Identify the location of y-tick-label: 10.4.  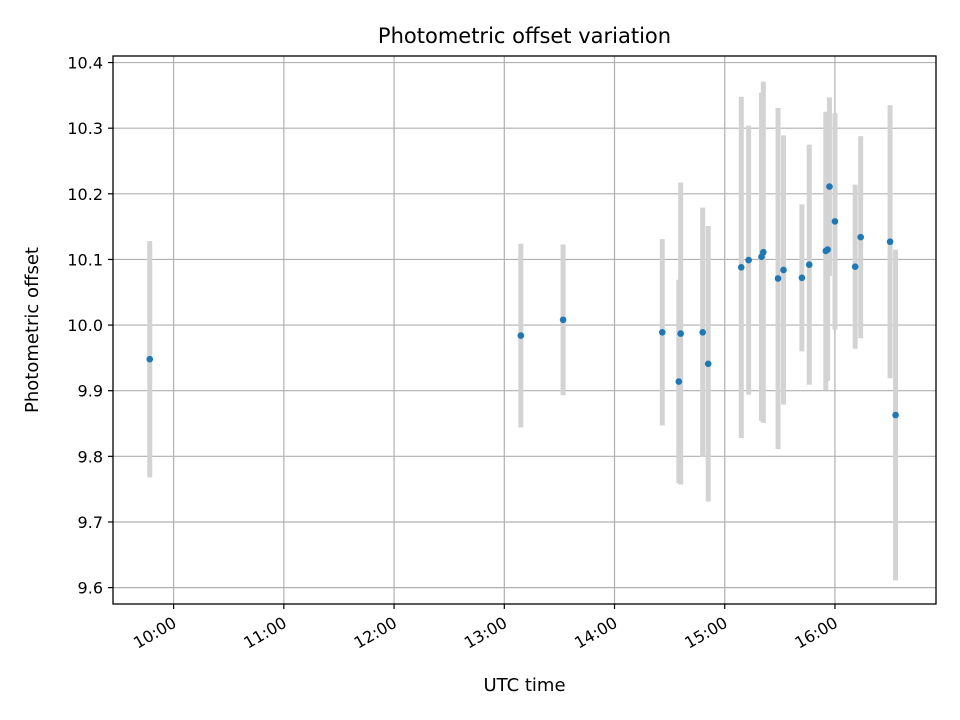
(85, 63).